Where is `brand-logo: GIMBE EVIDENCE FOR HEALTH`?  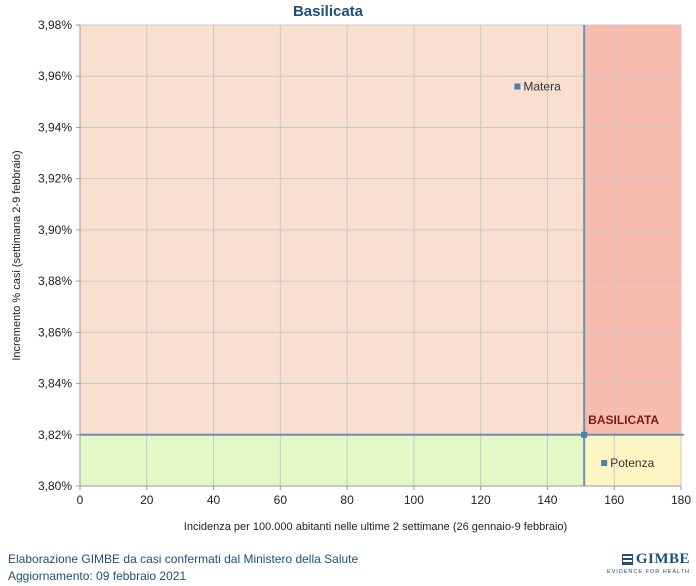
brand-logo: GIMBE EVIDENCE FOR HEALTH is located at coordinates (648, 563).